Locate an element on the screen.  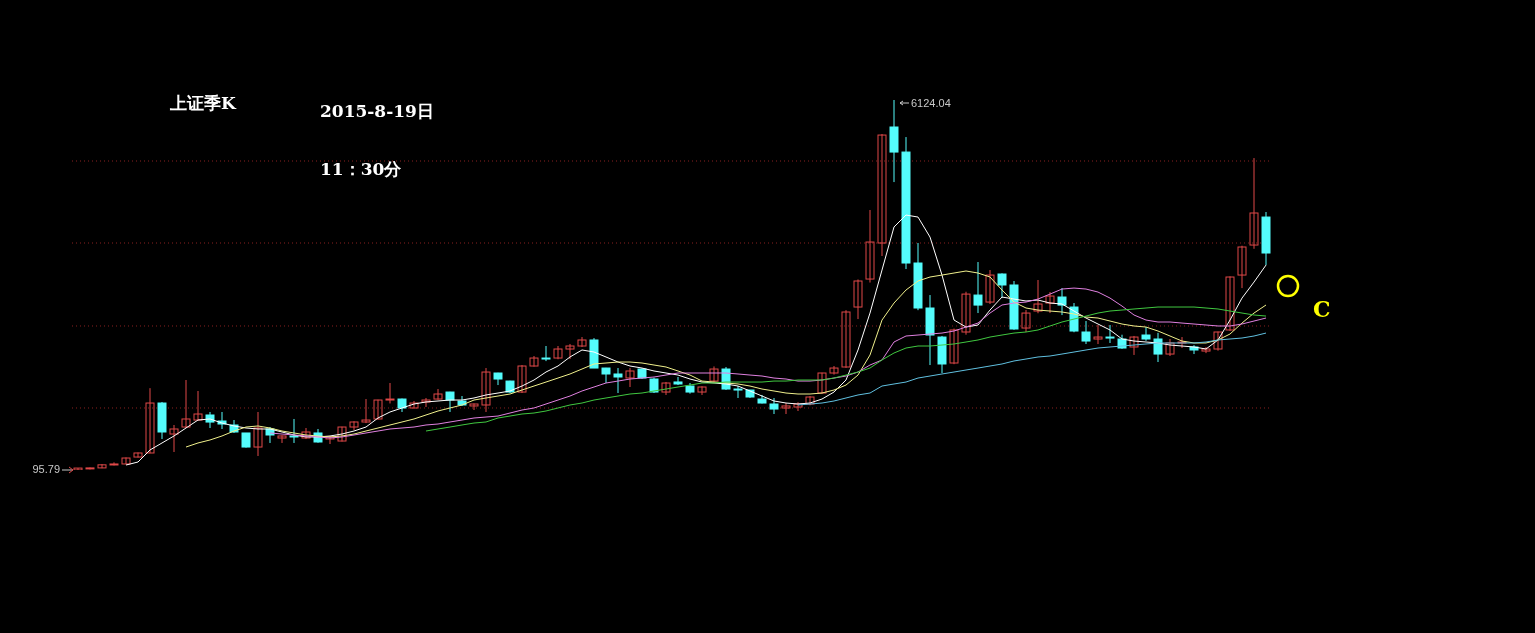
text: C is located at coordinates (1322, 309).